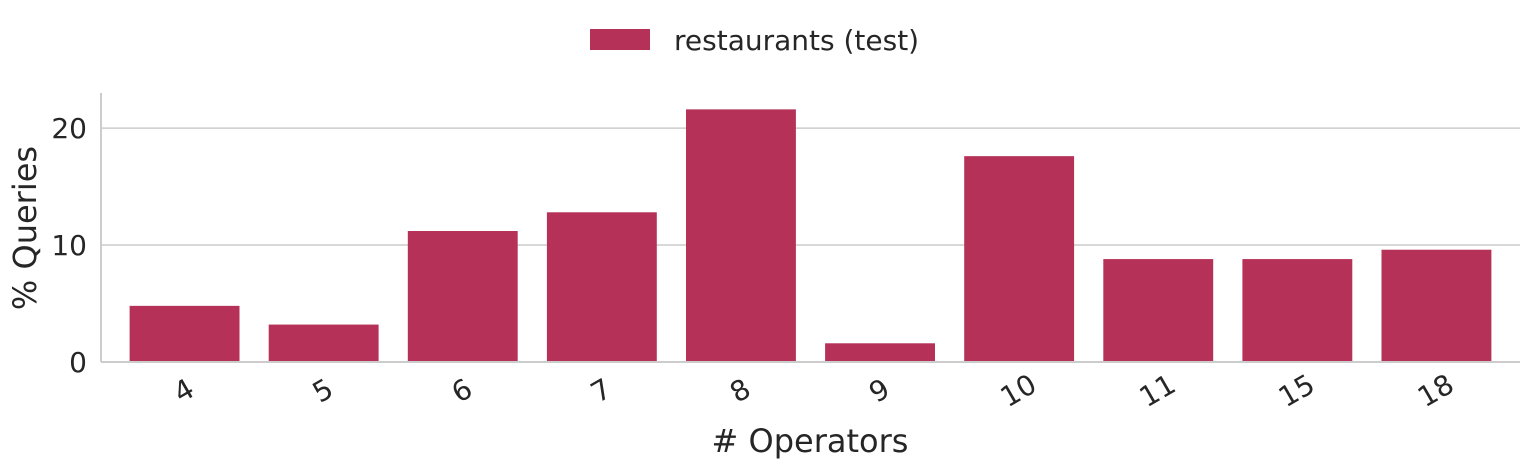 Image resolution: width=1530 pixels, height=468 pixels. Describe the element at coordinates (462, 390) in the screenshot. I see `x-tick-label: 6` at that location.